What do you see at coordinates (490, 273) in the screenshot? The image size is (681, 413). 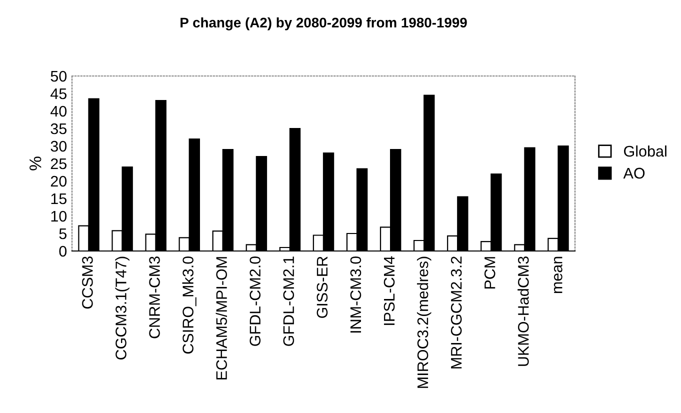 I see `x-tick-label: PCM` at bounding box center [490, 273].